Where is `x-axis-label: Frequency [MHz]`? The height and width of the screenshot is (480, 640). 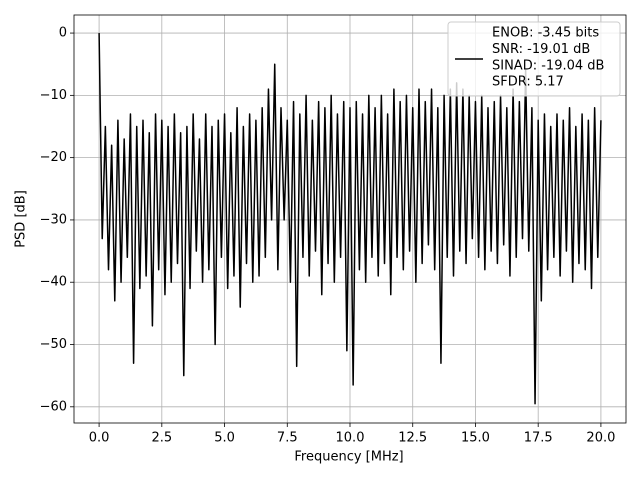
x-axis-label: Frequency [MHz] is located at coordinates (348, 457).